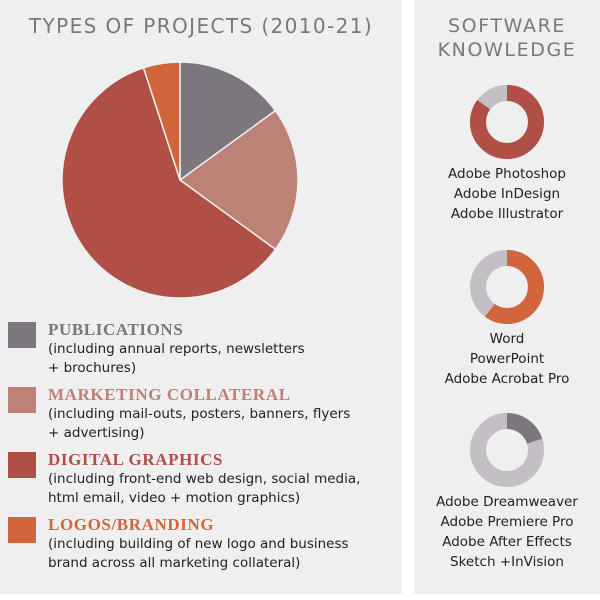 This screenshot has width=600, height=600. What do you see at coordinates (176, 349) in the screenshot?
I see `legend-description-line: (including annual reports, newsletters` at bounding box center [176, 349].